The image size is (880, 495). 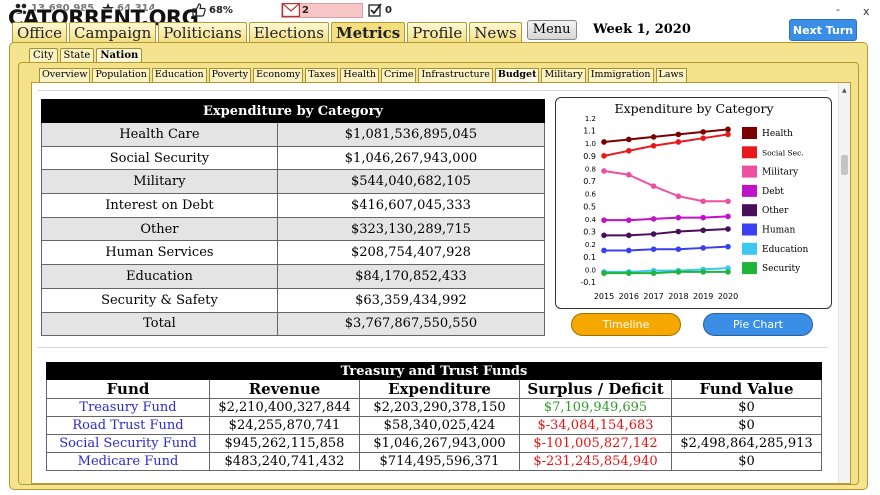 I want to click on tab-nation: Nation, so click(x=119, y=55).